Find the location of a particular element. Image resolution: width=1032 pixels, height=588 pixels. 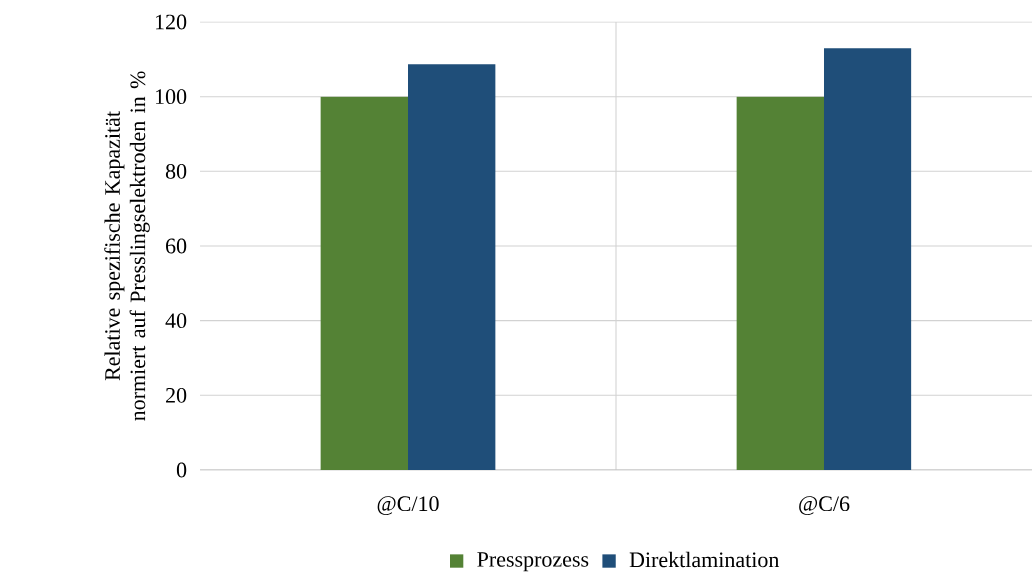

y-tick-label: 40 is located at coordinates (176, 321).